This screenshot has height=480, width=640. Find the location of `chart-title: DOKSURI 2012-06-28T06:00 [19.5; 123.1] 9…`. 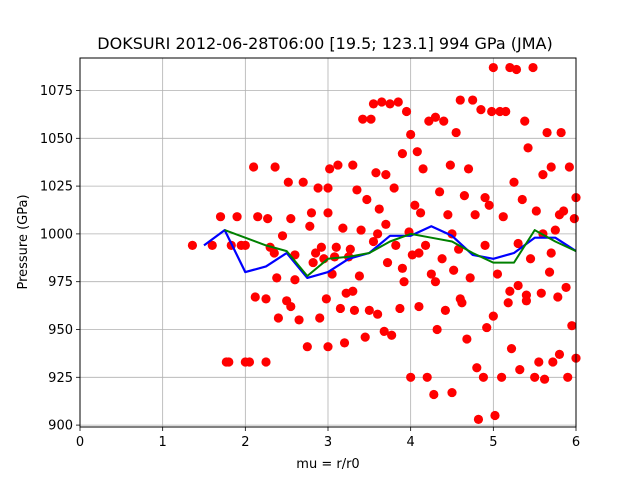

chart-title: DOKSURI 2012-06-28T06:00 [19.5; 123.1] 9… is located at coordinates (324, 43).